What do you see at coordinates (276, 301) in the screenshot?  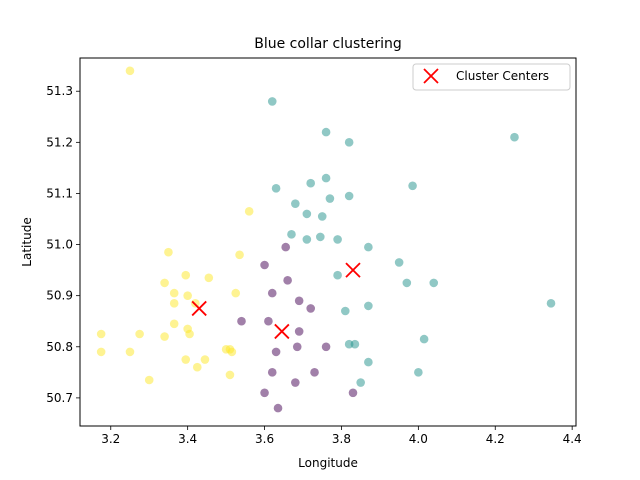 I see `centers-layer` at bounding box center [276, 301].